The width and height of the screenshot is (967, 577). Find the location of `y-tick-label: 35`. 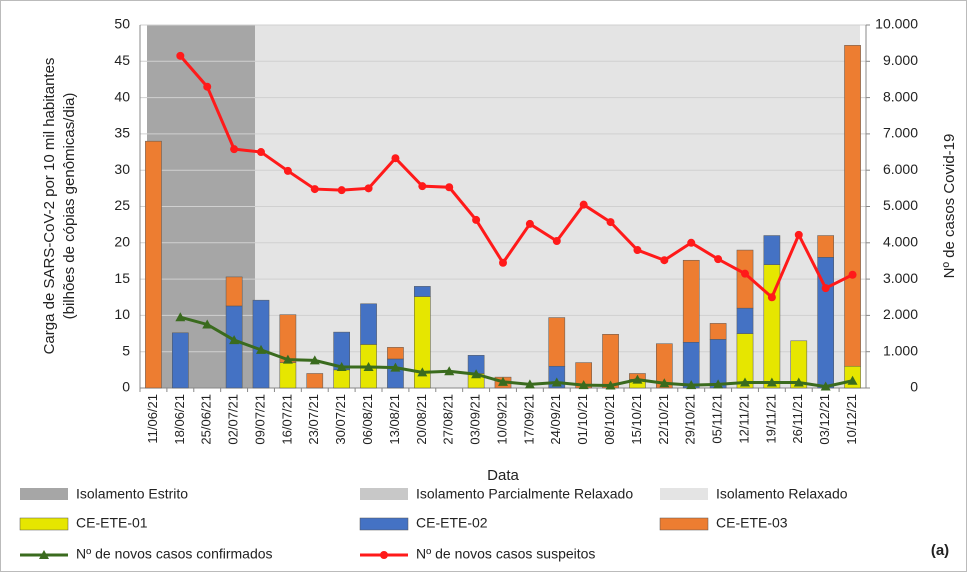

y-tick-label: 35 is located at coordinates (122, 133).